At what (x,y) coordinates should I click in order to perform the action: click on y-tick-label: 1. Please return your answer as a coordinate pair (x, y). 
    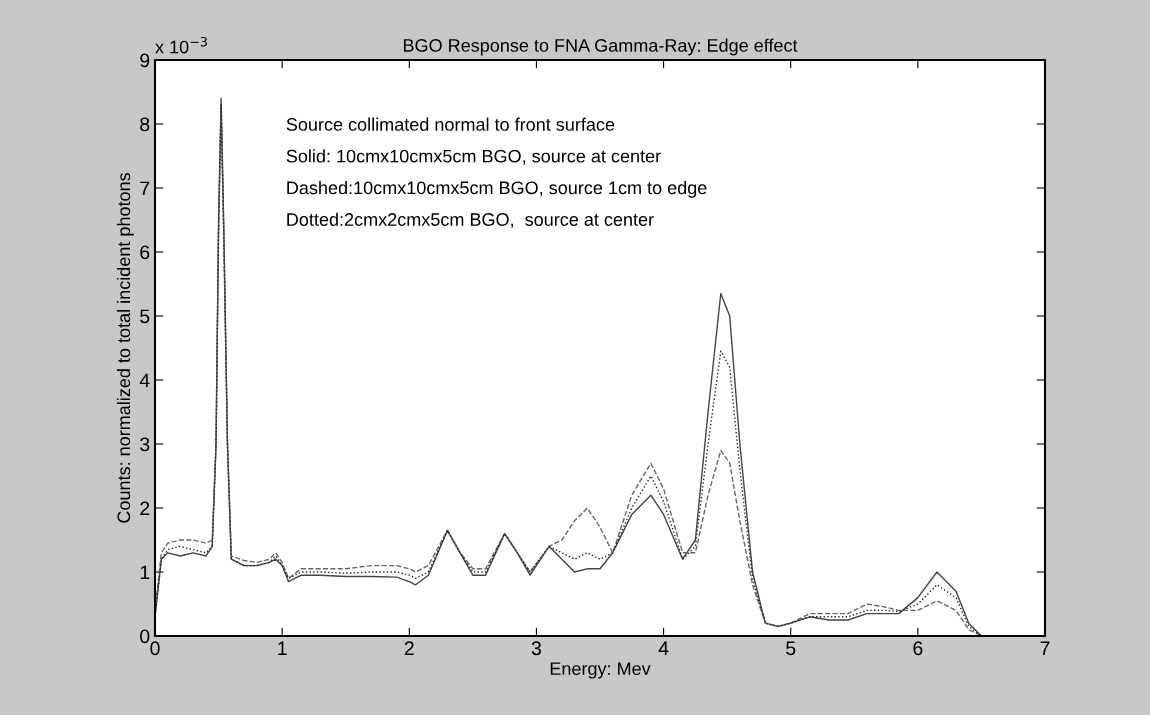
    Looking at the image, I should click on (145, 572).